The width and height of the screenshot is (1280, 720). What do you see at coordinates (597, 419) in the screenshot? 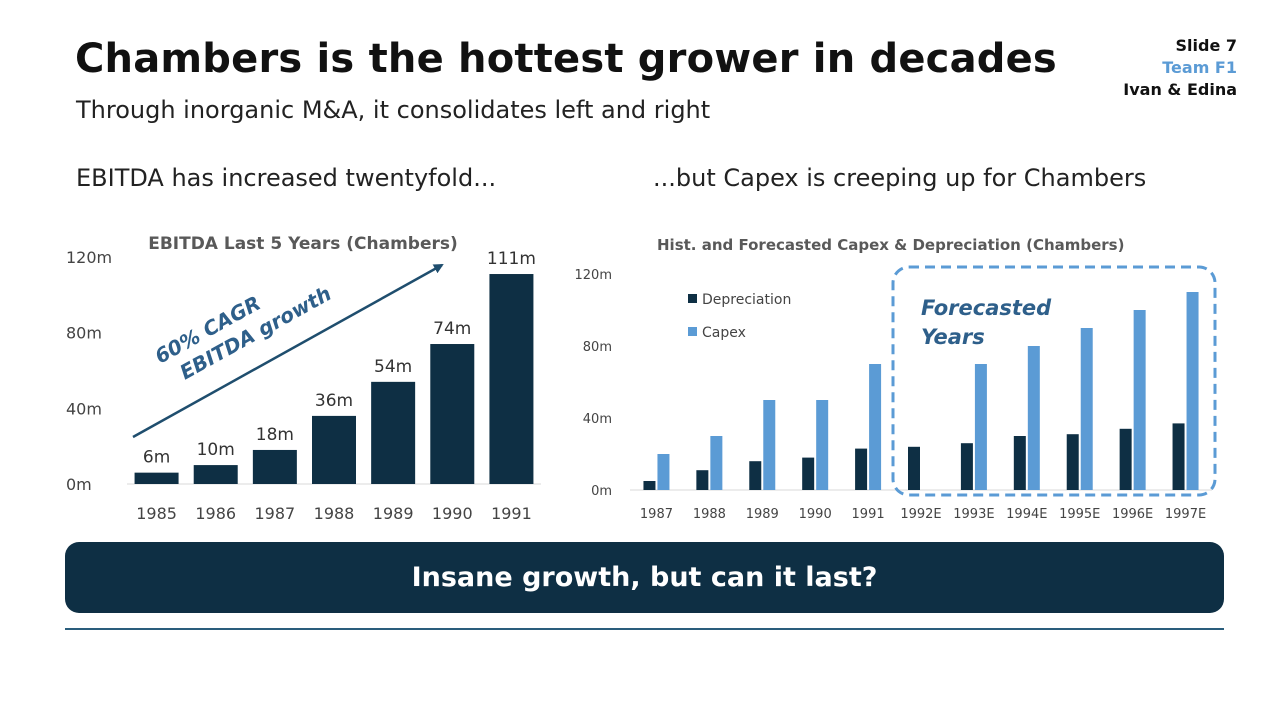
I see `capex-y-tick-label: 40m` at bounding box center [597, 419].